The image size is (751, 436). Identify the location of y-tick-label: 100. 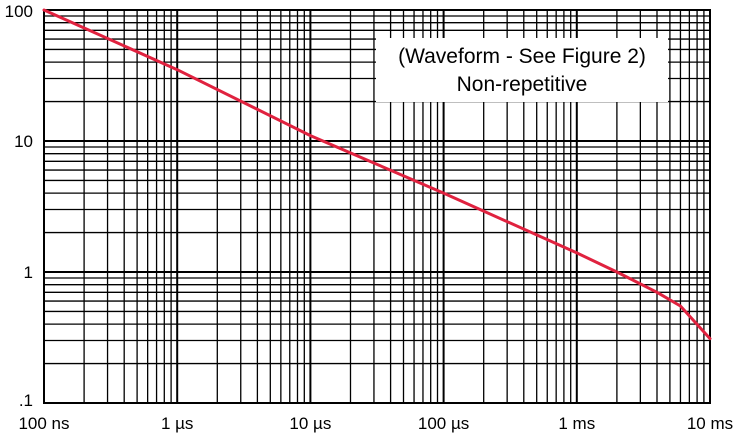
(19, 11).